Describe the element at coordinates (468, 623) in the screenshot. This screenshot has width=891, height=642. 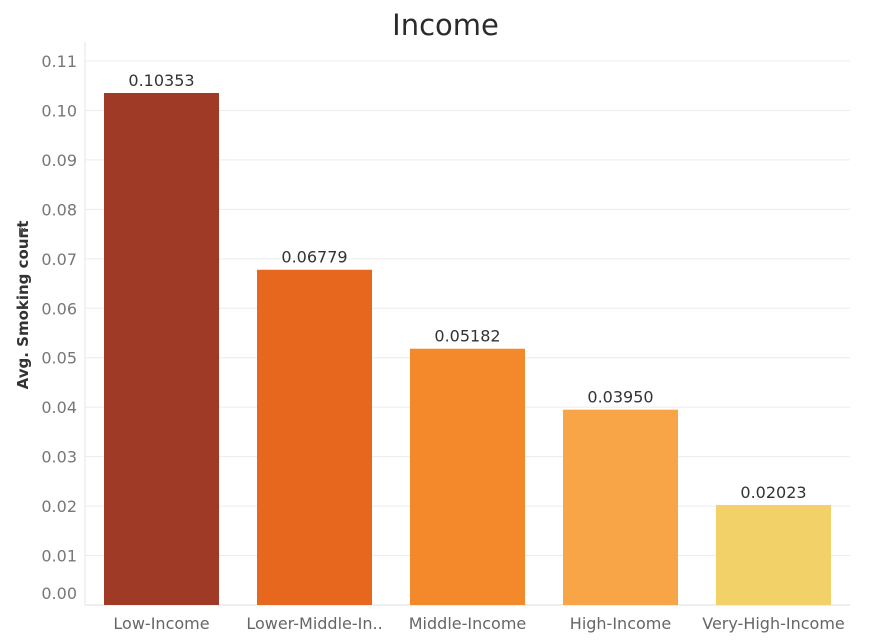
I see `x-category-label: Middle-Income` at that location.